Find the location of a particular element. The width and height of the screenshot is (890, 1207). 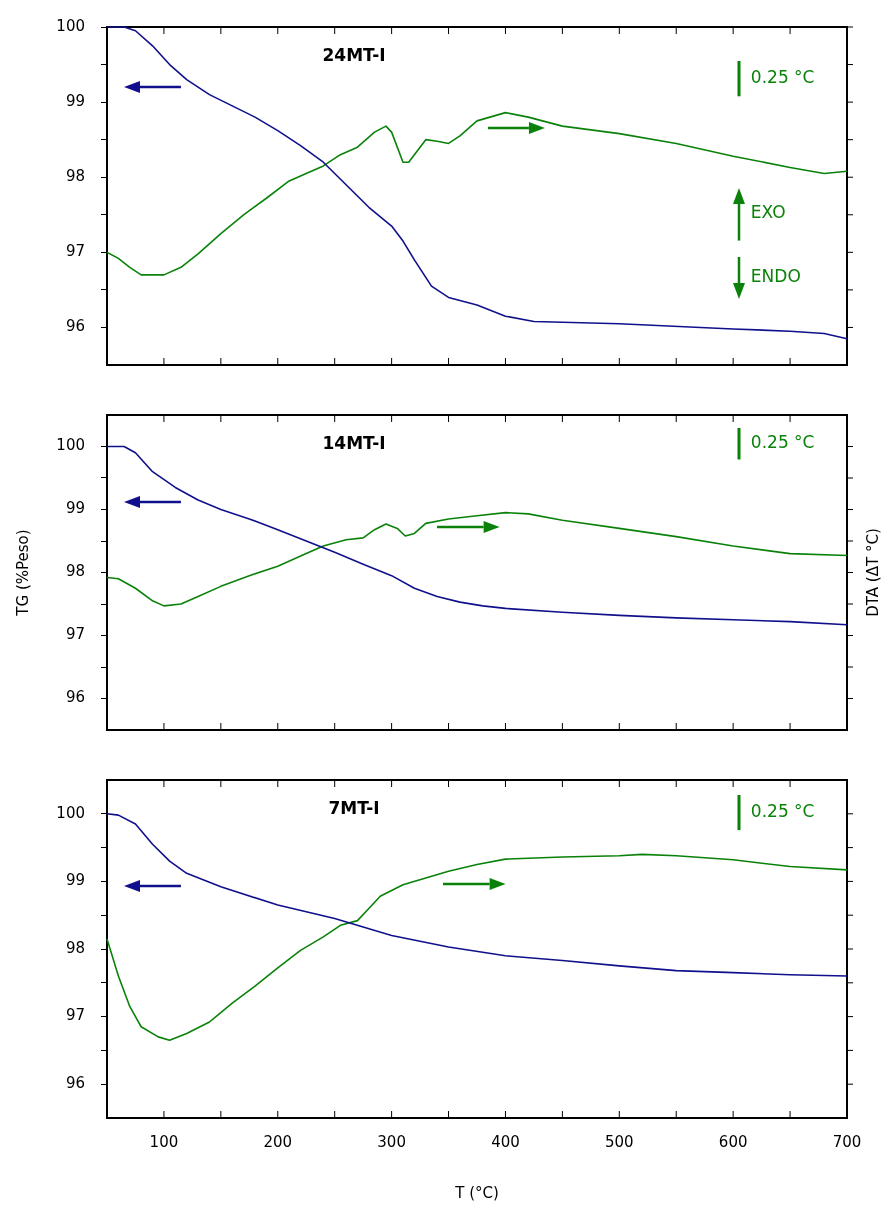

x-tick-label: 200 is located at coordinates (278, 1141).